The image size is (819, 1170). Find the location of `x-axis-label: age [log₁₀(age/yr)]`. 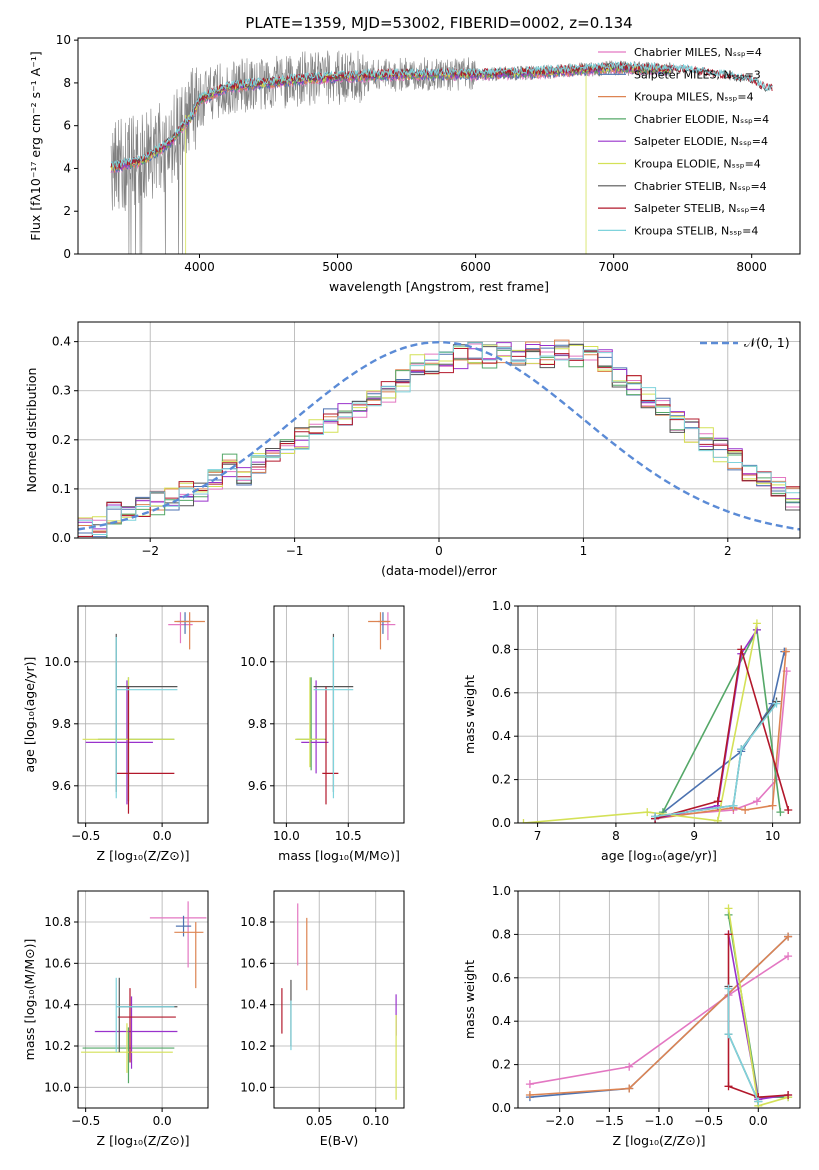

x-axis-label: age [log₁₀(age/yr)] is located at coordinates (659, 855).